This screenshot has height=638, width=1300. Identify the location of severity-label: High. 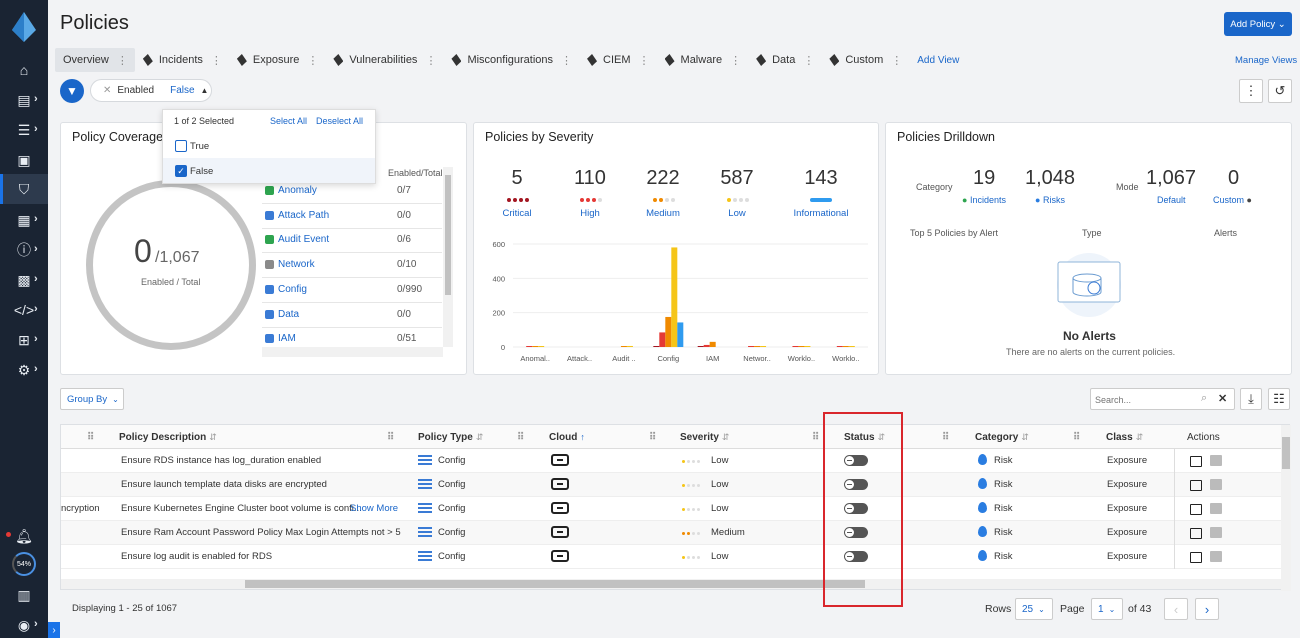
(590, 213).